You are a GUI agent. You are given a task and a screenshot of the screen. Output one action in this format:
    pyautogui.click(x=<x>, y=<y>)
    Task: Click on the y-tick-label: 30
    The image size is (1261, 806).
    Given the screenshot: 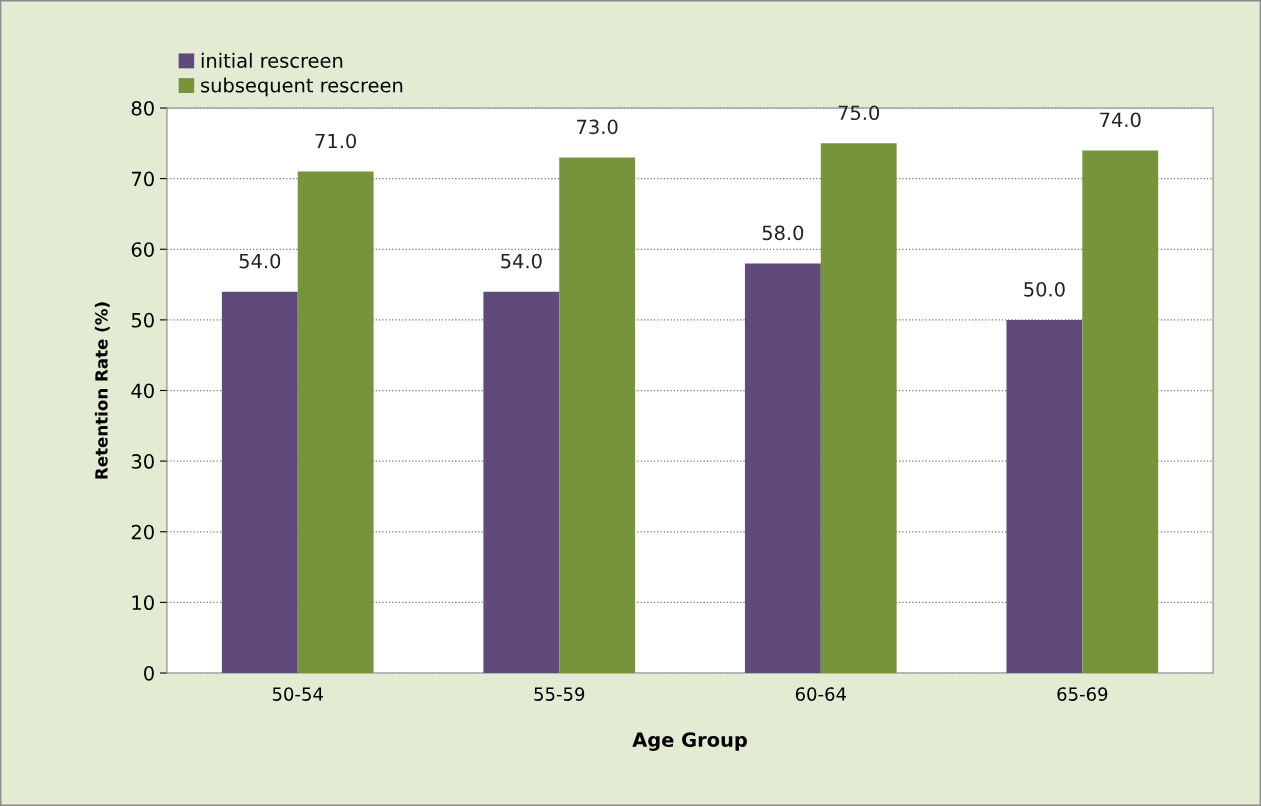 What is the action you would take?
    pyautogui.click(x=142, y=461)
    